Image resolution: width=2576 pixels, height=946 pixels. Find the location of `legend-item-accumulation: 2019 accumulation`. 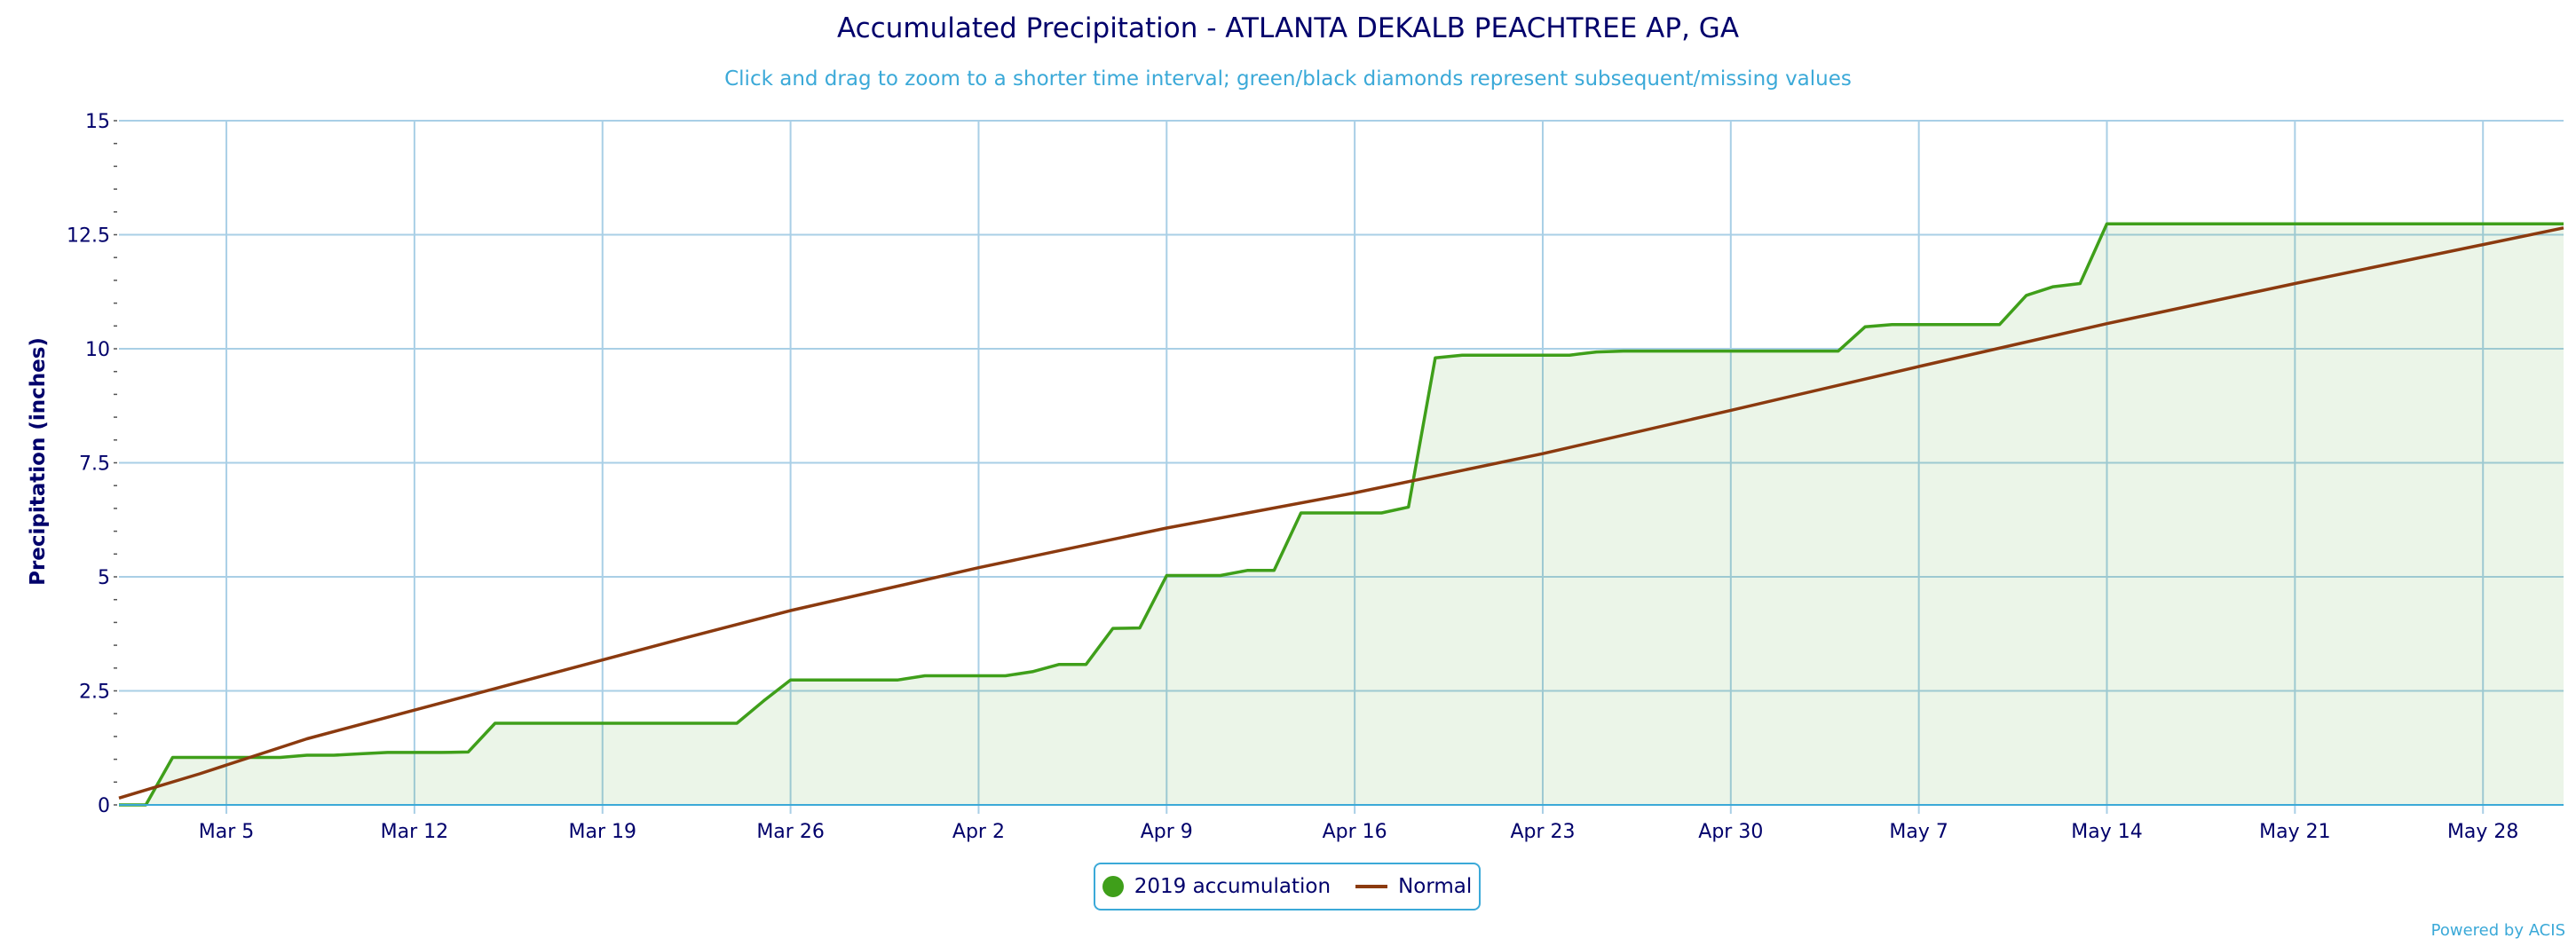

legend-item-accumulation: 2019 accumulation is located at coordinates (1216, 887).